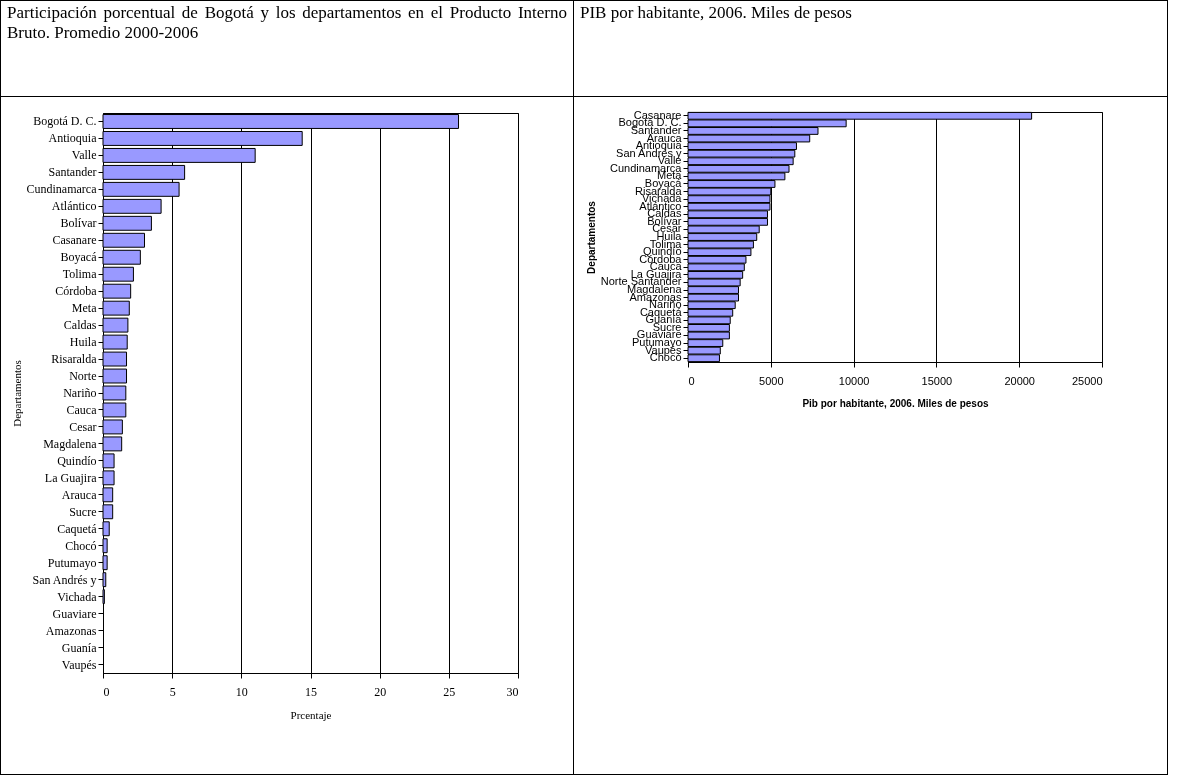  What do you see at coordinates (71, 630) in the screenshot?
I see `y-tick-label: Amazonas` at bounding box center [71, 630].